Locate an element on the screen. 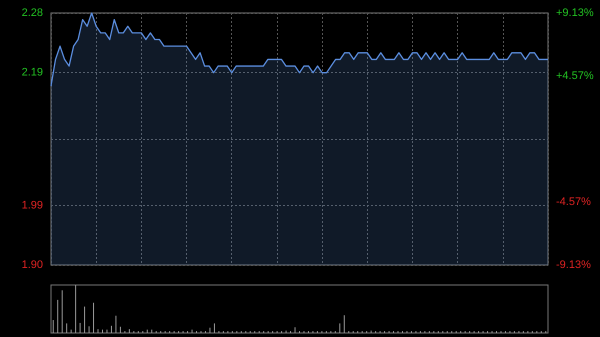  y2-tick-label: -9.13% is located at coordinates (574, 265).